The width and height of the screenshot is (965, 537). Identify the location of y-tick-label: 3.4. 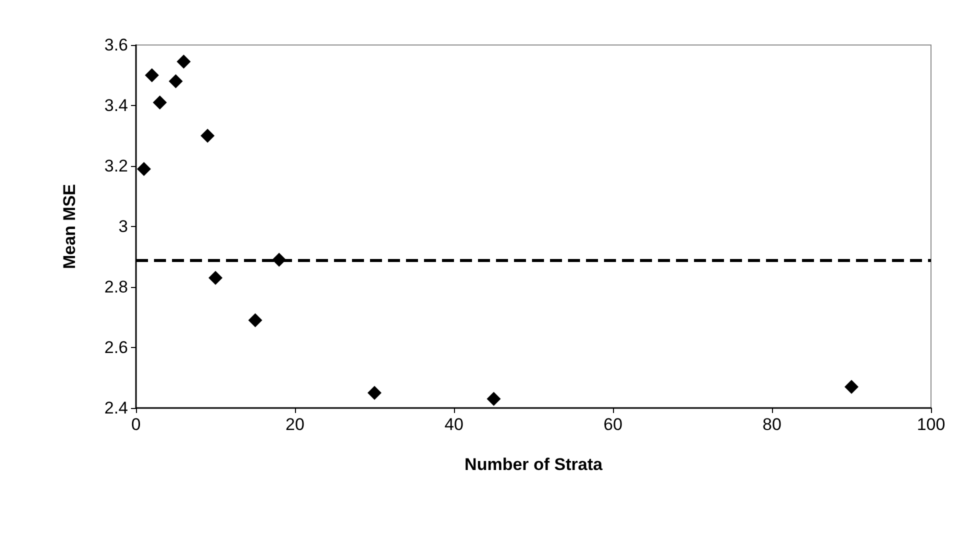
(116, 105).